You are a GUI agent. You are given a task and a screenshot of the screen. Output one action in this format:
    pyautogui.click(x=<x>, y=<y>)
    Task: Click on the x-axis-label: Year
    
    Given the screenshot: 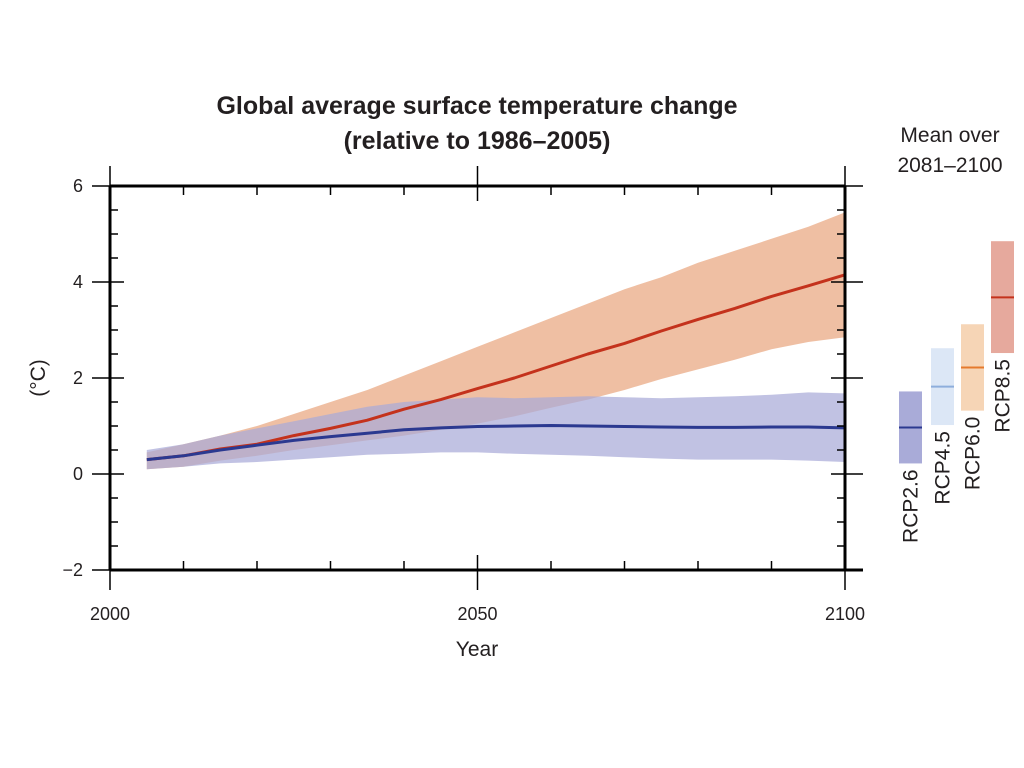 What is the action you would take?
    pyautogui.click(x=477, y=649)
    